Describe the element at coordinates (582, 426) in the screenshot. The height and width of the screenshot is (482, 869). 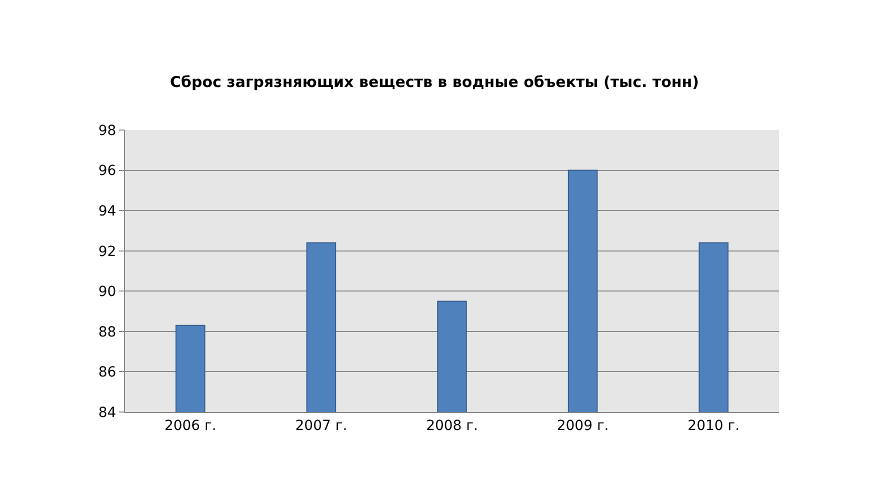
I see `x-tick-label: 2009 г.` at that location.